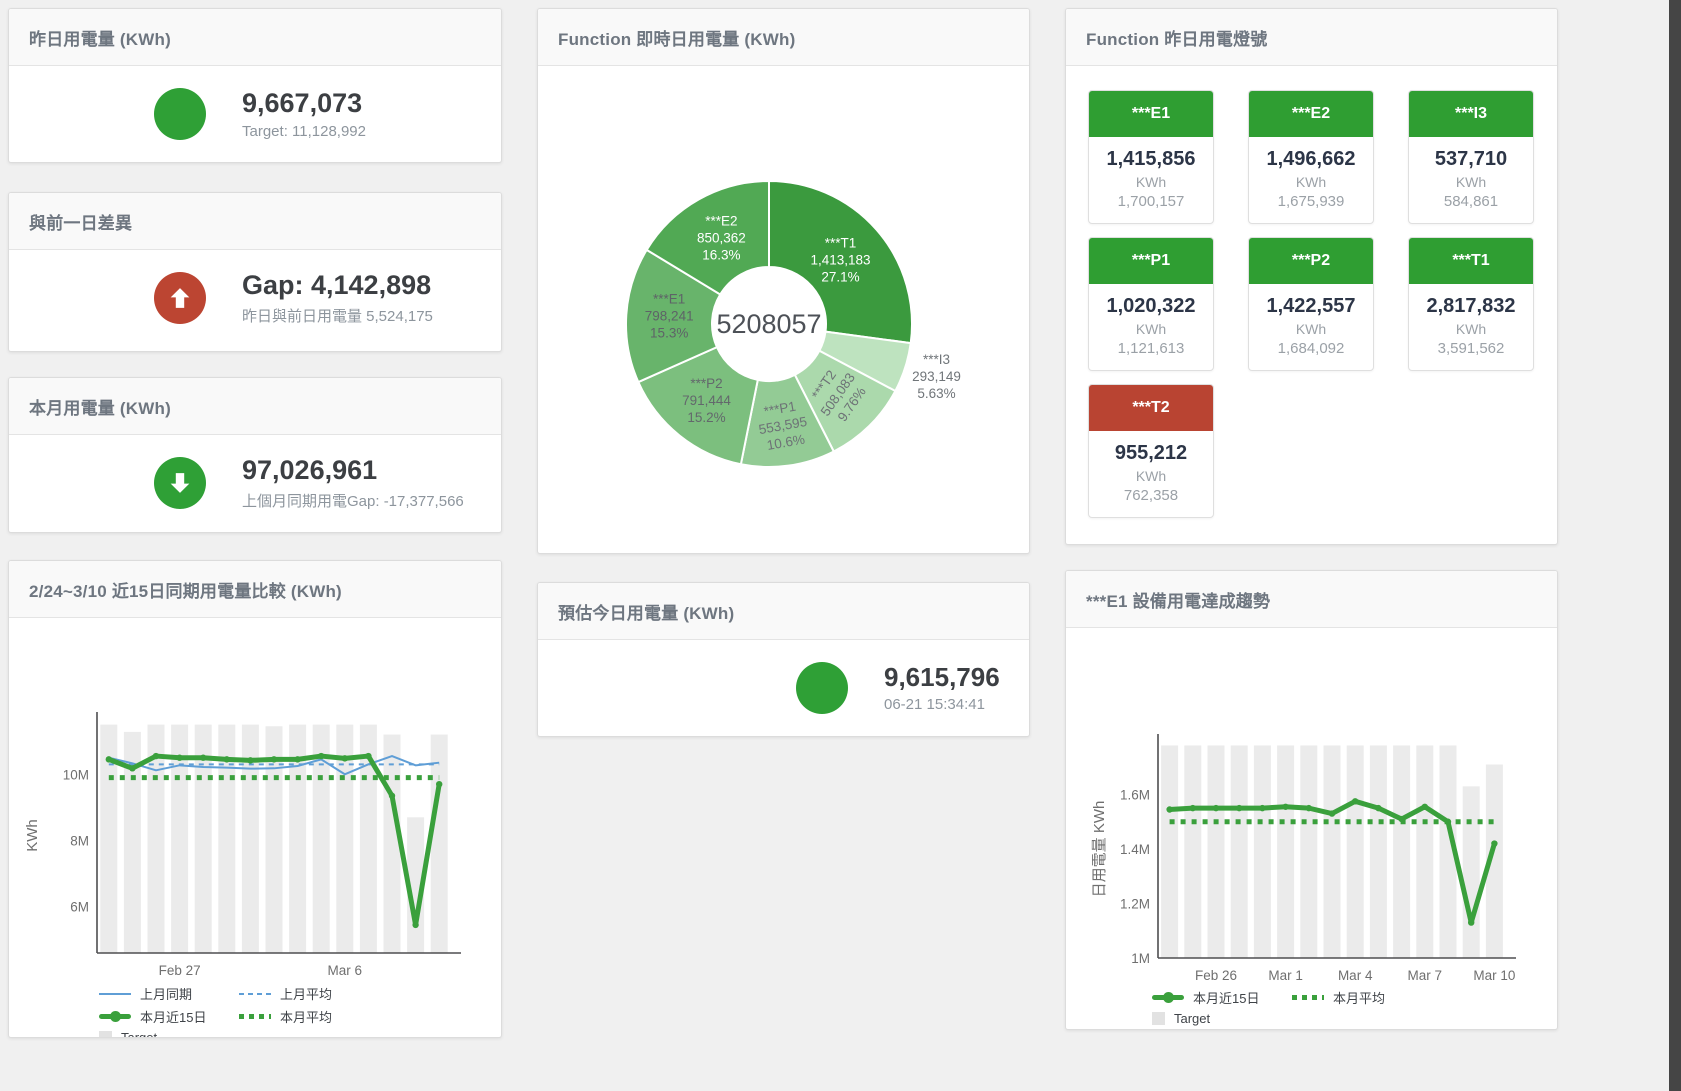 Image resolution: width=1681 pixels, height=1091 pixels. Describe the element at coordinates (936, 376) in the screenshot. I see `donut-slice-label: ***I3 293,149 5.63%` at that location.